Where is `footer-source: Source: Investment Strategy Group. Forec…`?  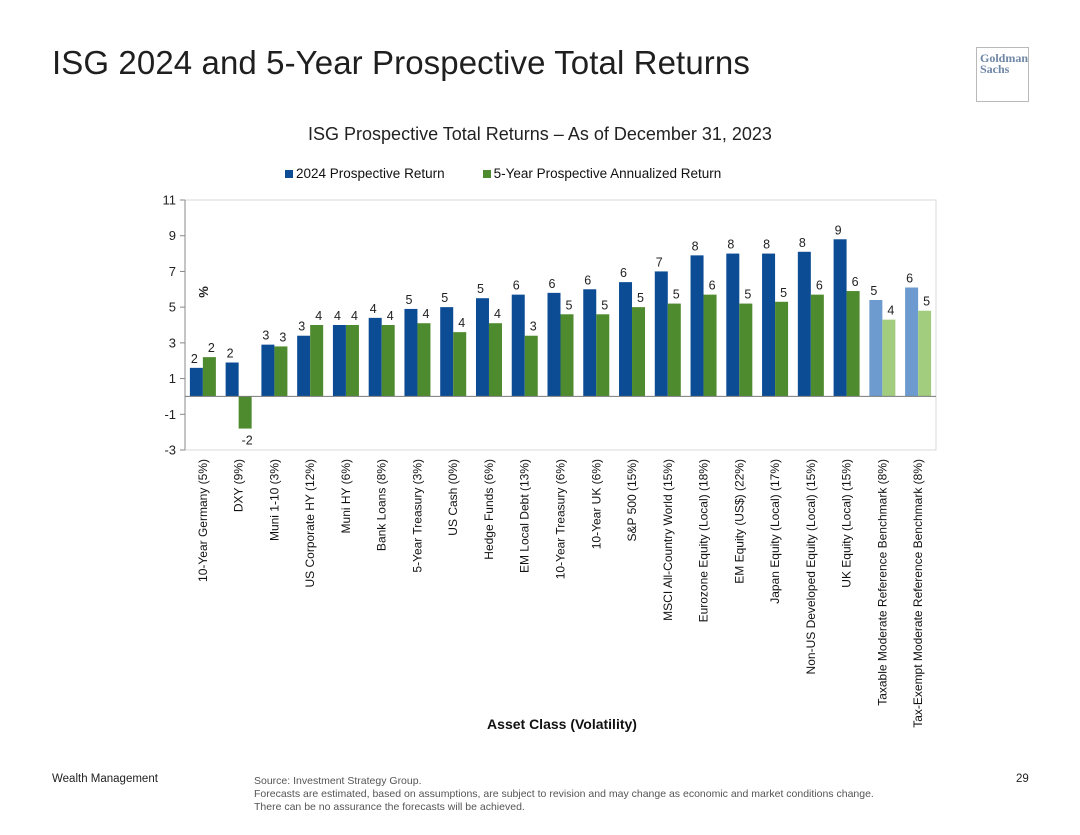
footer-source: Source: Investment Strategy Group. Forec… is located at coordinates (574, 794).